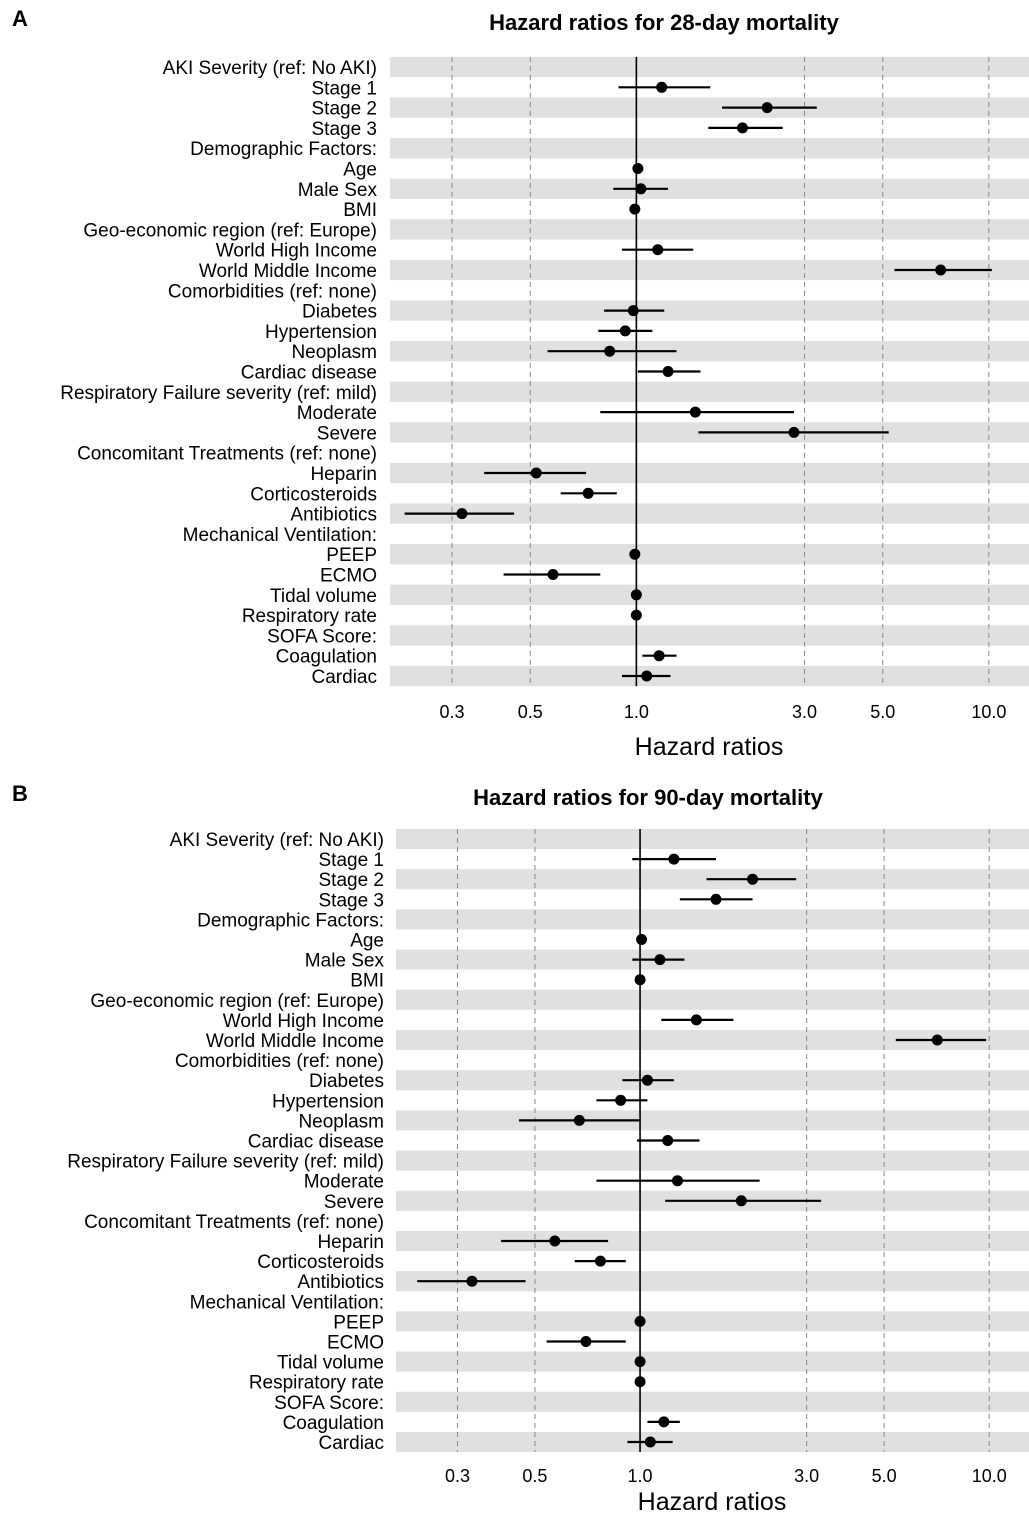 The width and height of the screenshot is (1029, 1518). Describe the element at coordinates (287, 1302) in the screenshot. I see `row-label: Mechanical Ventilation:` at that location.